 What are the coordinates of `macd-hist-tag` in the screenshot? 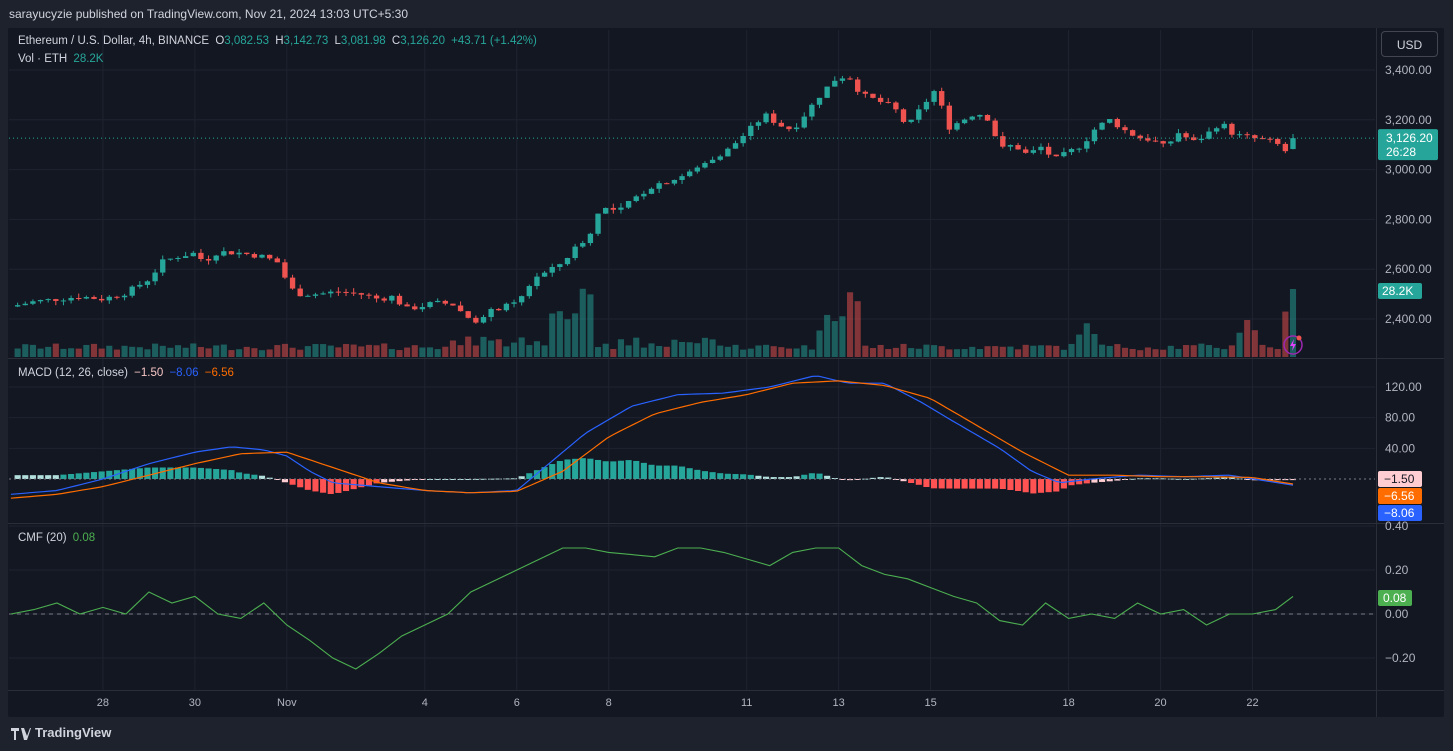 It's located at (1400, 479).